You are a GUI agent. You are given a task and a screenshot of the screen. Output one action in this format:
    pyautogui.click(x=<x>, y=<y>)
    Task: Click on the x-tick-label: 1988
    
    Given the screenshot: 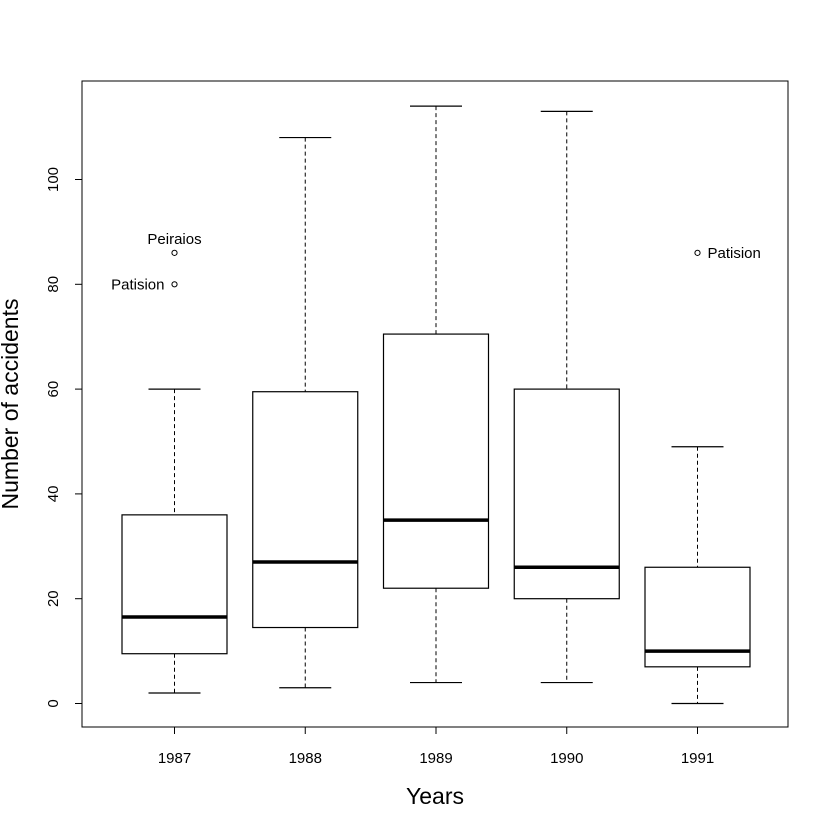 What is the action you would take?
    pyautogui.click(x=305, y=758)
    